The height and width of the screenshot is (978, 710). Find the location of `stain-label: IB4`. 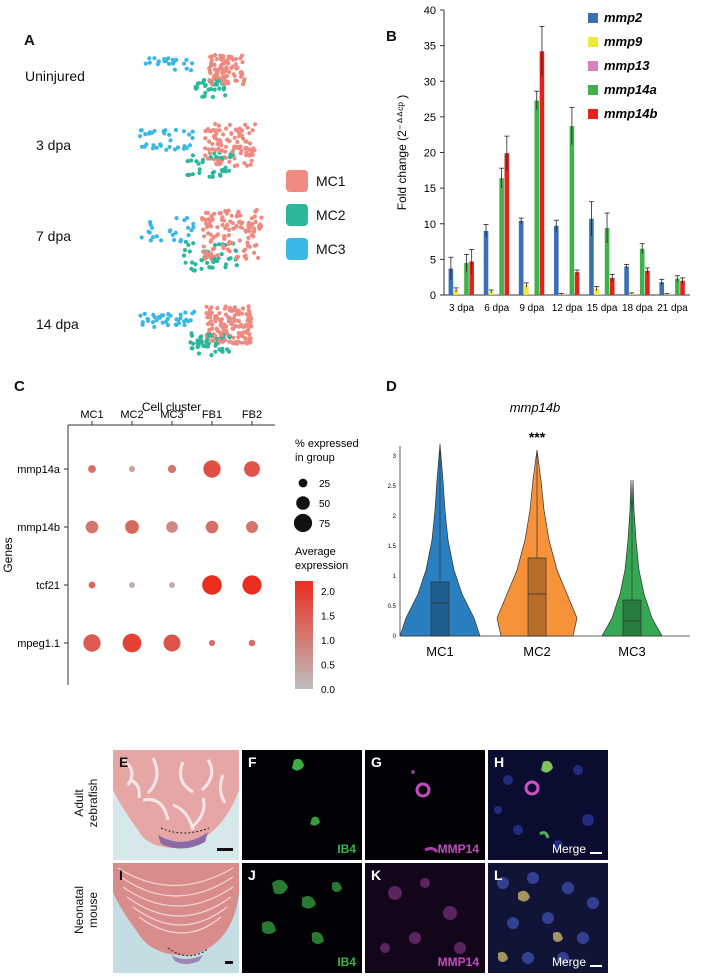

stain-label: IB4 is located at coordinates (346, 962).